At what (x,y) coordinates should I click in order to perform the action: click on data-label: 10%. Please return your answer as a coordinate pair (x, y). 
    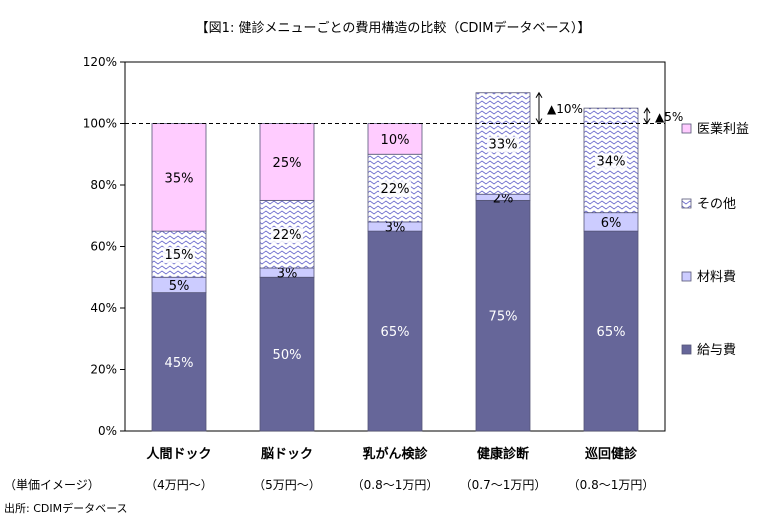
    Looking at the image, I should click on (395, 140).